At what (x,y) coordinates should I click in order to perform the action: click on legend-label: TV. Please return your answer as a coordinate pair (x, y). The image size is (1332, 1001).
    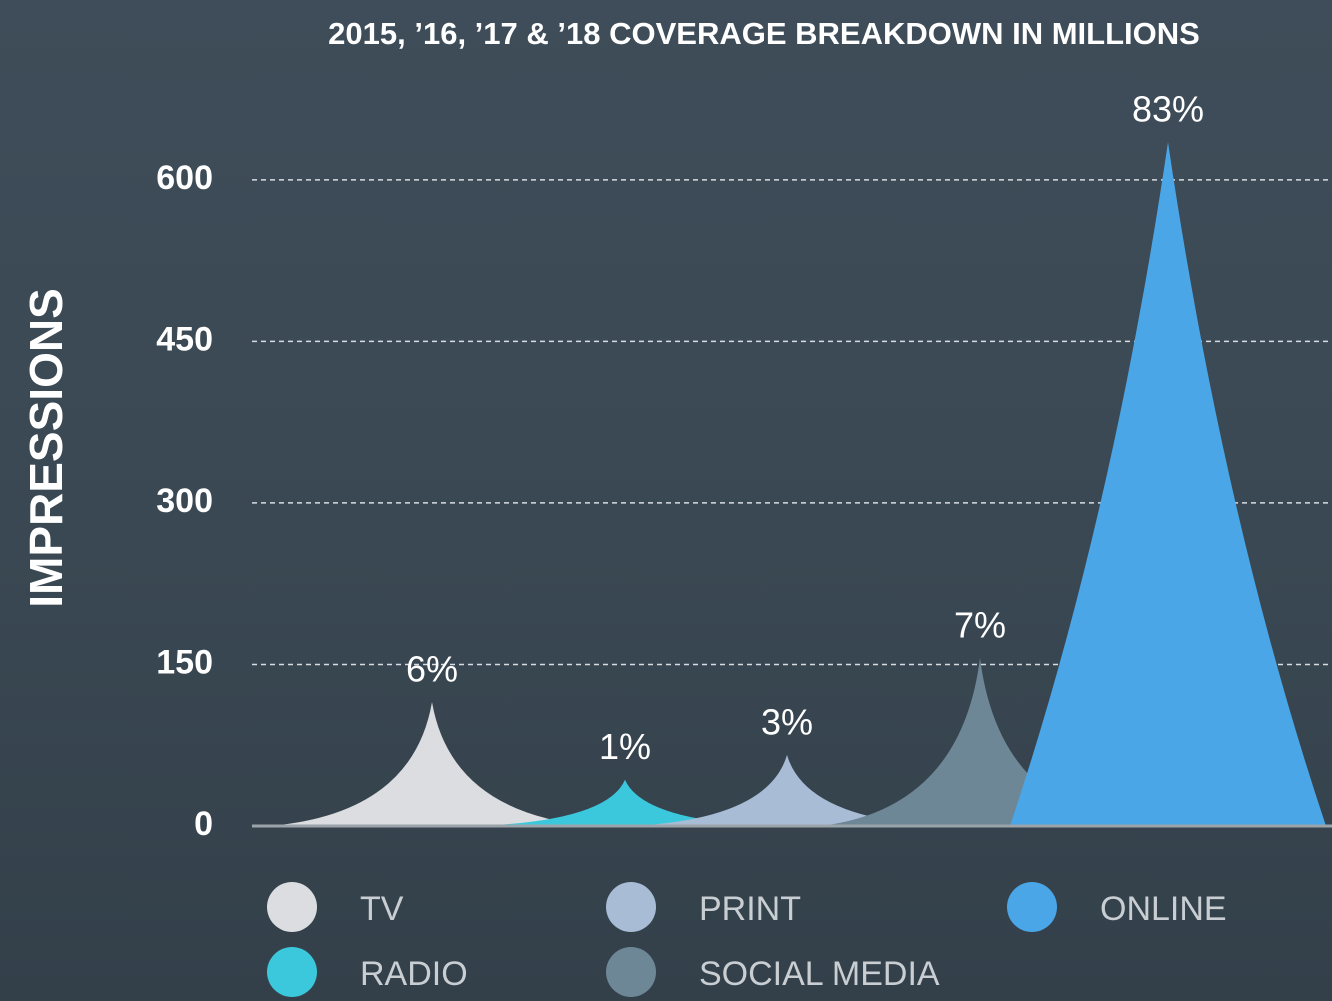
    Looking at the image, I should click on (382, 909).